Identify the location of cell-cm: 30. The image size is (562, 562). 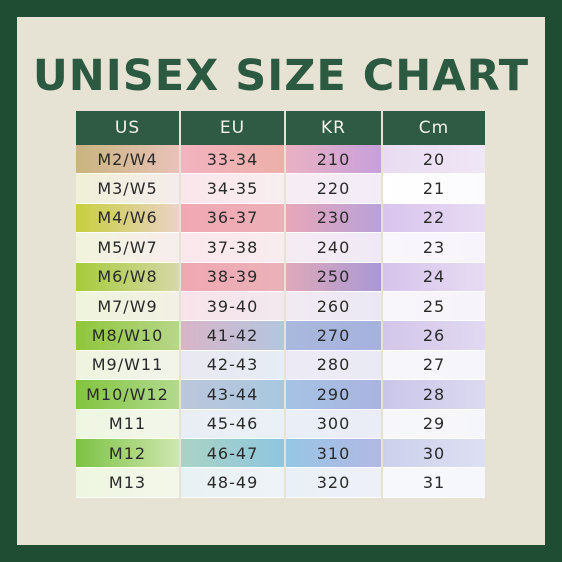
(434, 453).